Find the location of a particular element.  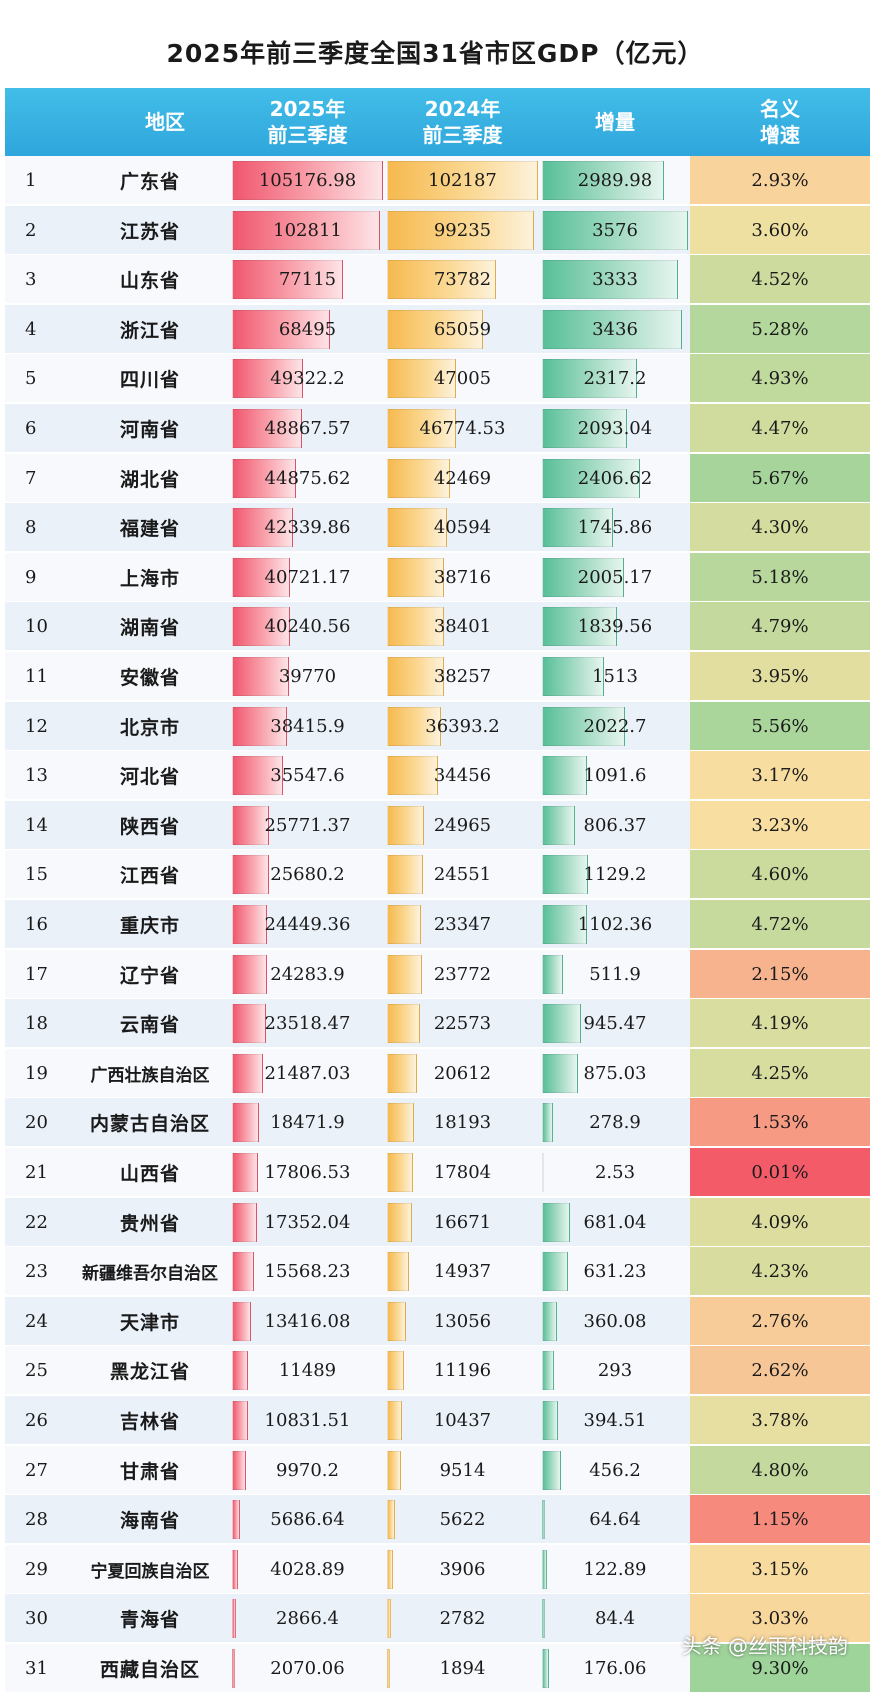

gdp2025-value: 40721.17 is located at coordinates (307, 577).